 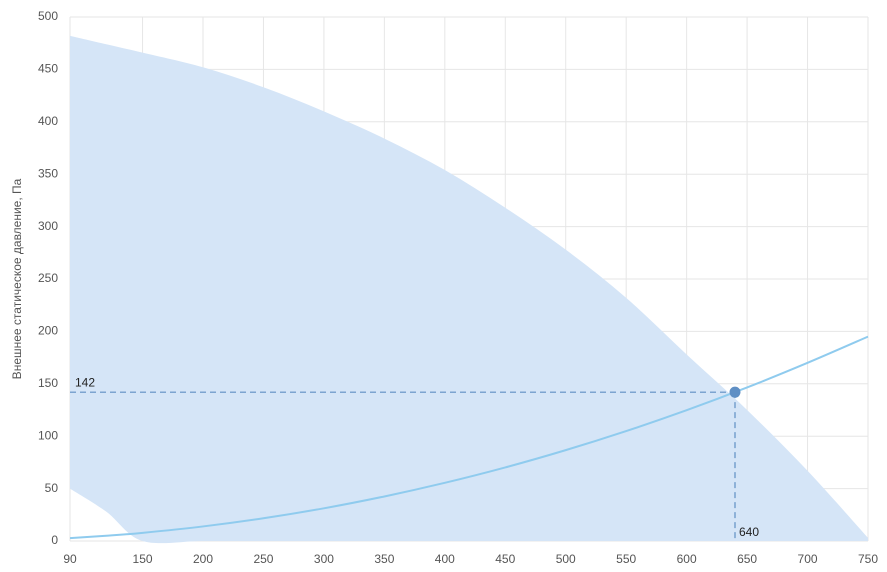 I want to click on x-tick-label: 600, so click(x=687, y=559).